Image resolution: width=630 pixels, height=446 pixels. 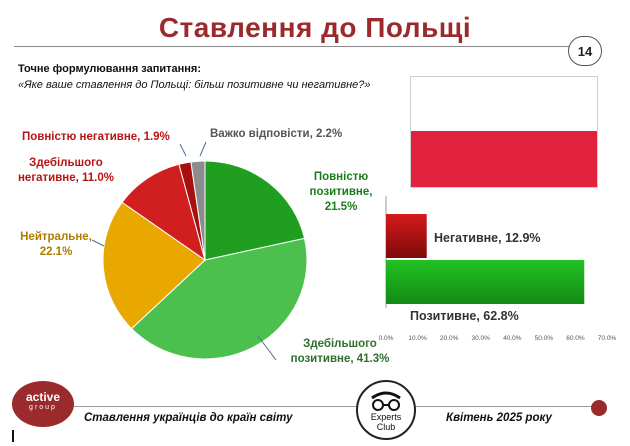 What do you see at coordinates (607, 338) in the screenshot?
I see `bar-x-tick-label: 70.0%` at bounding box center [607, 338].